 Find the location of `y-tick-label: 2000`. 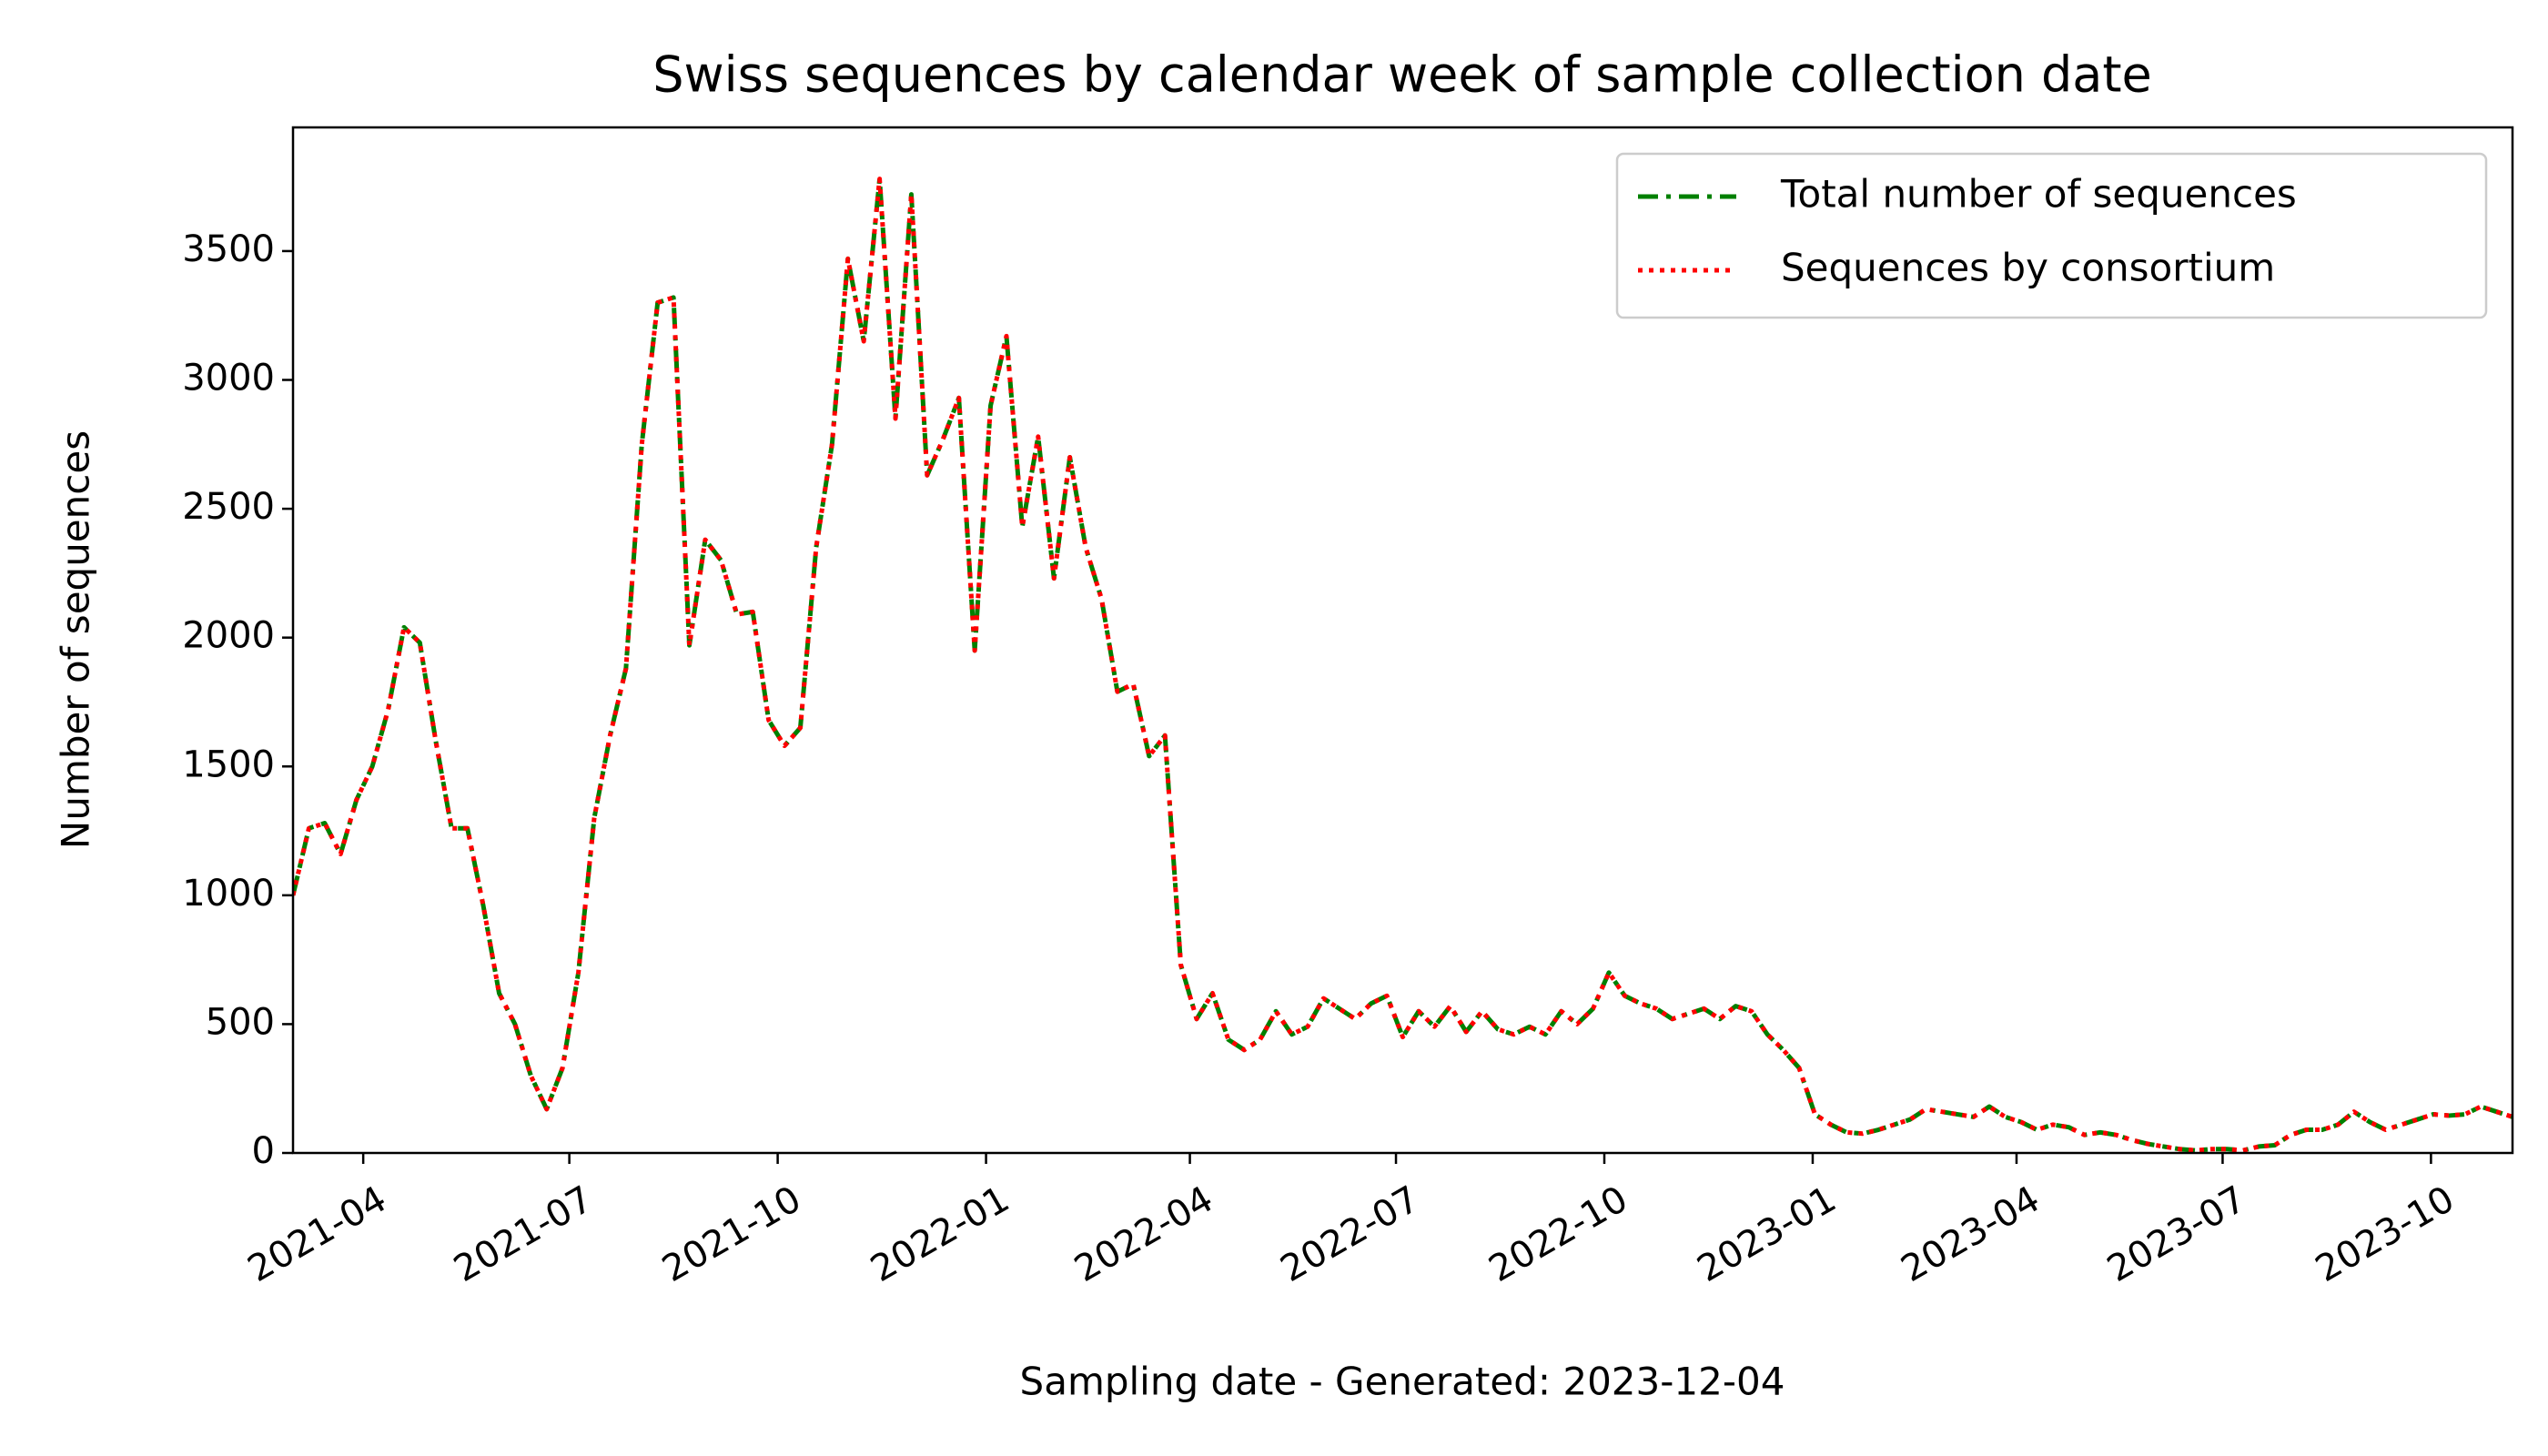

y-tick-label: 2000 is located at coordinates (229, 636).